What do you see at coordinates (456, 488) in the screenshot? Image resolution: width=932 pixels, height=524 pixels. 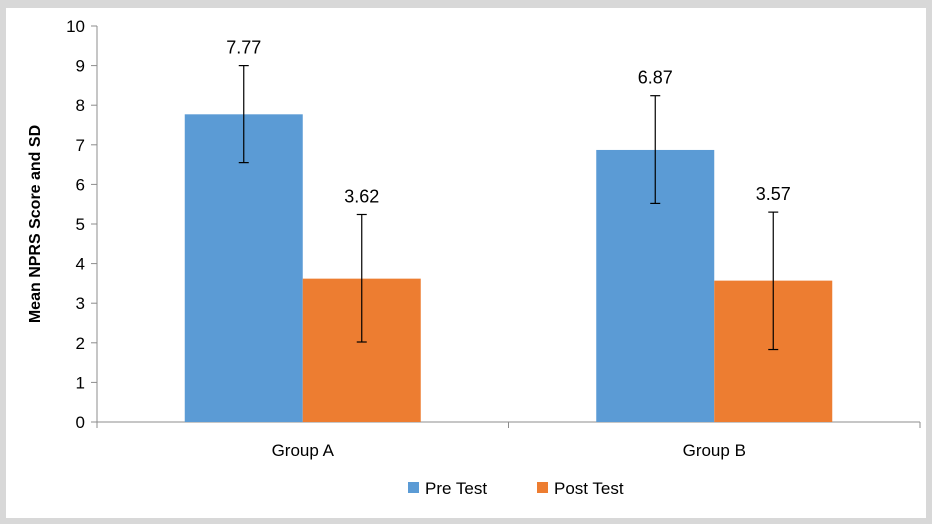 I see `legend-label: Pre Test` at bounding box center [456, 488].